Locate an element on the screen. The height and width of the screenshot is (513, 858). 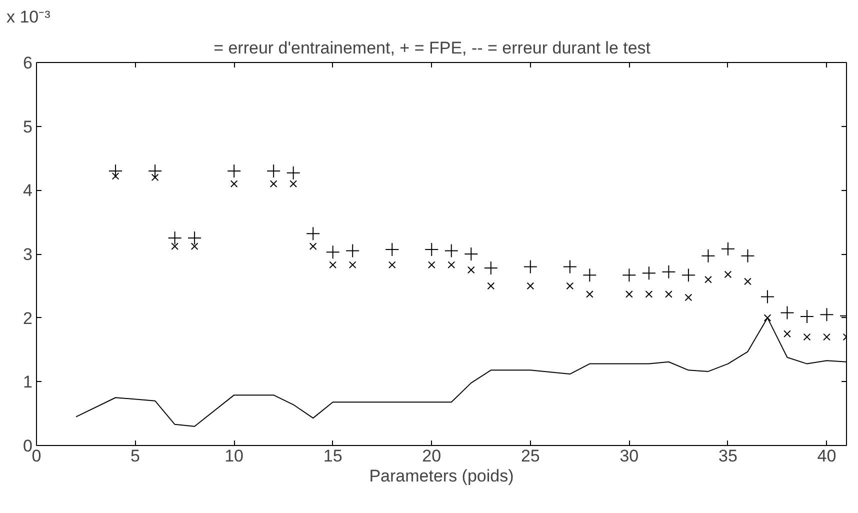
x-tick-label: 5 is located at coordinates (135, 456).